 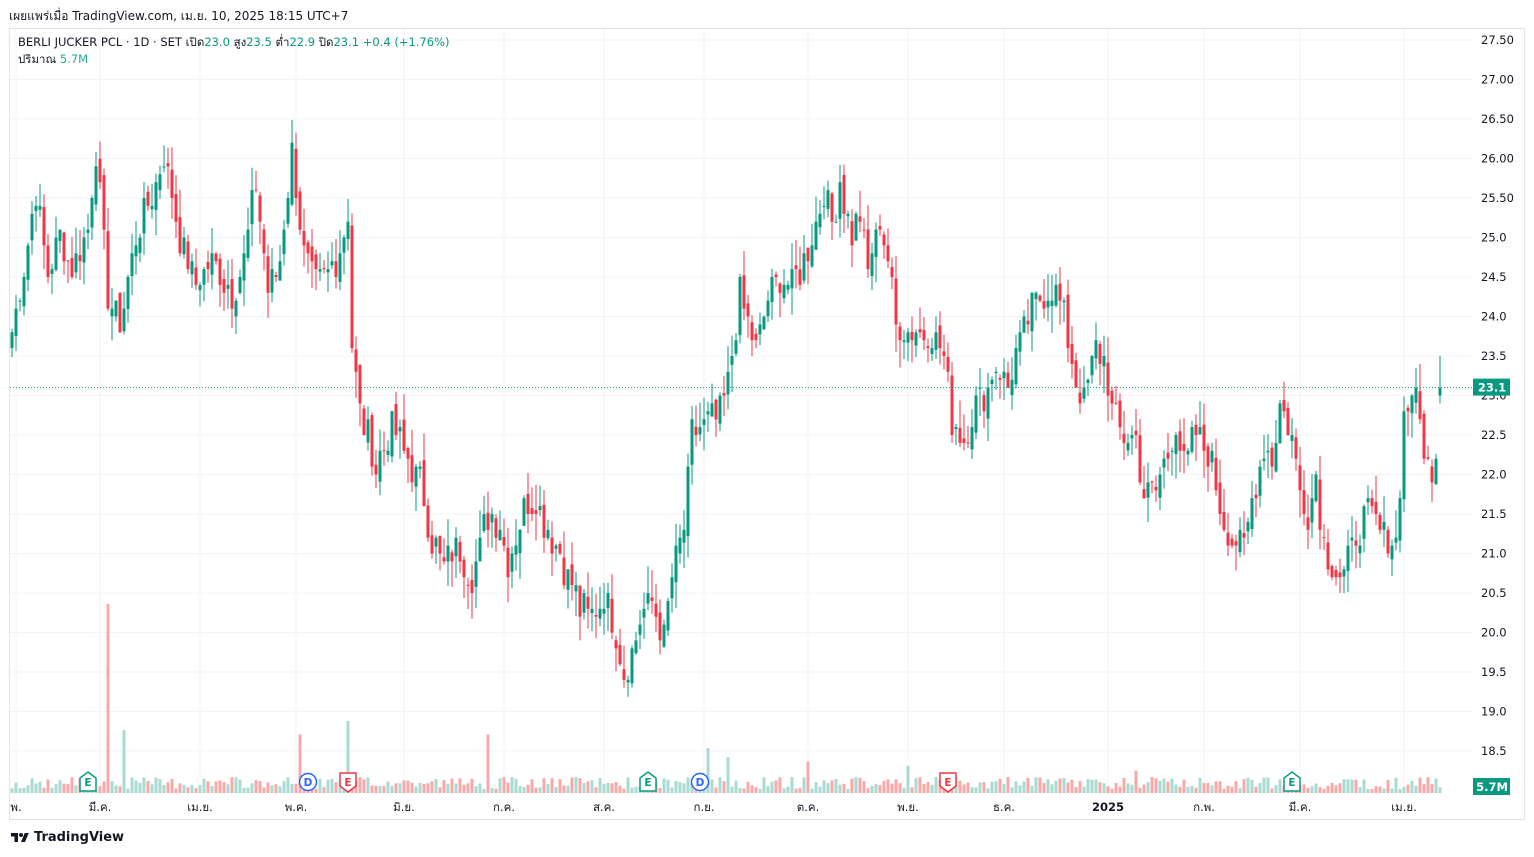 What do you see at coordinates (308, 783) in the screenshot?
I see `event-marker-label: D` at bounding box center [308, 783].